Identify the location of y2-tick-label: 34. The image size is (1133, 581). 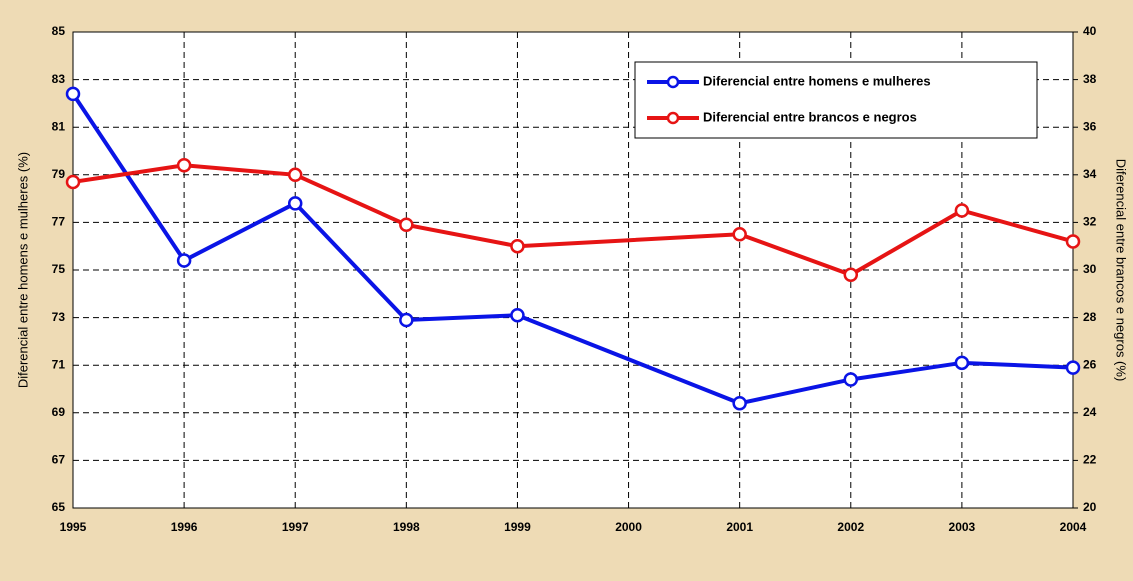
(1090, 174).